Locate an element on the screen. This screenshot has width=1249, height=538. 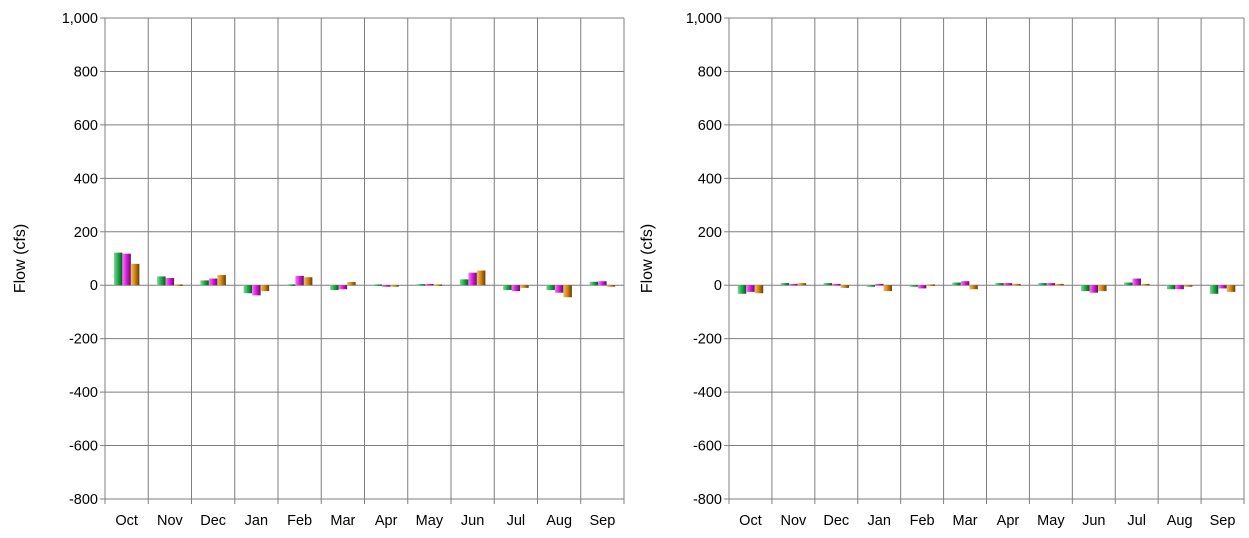
y-tick-label: 600 is located at coordinates (710, 126).